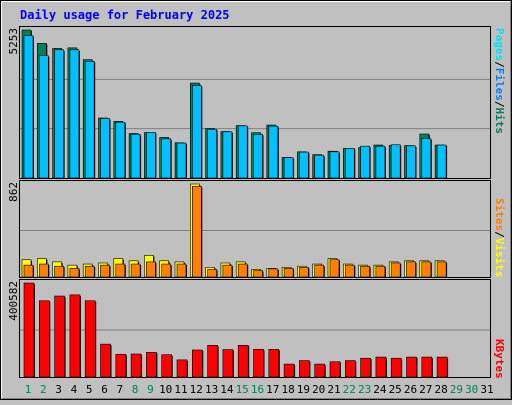 The image size is (512, 405). What do you see at coordinates (486, 389) in the screenshot?
I see `x-tick-label: 31` at bounding box center [486, 389].